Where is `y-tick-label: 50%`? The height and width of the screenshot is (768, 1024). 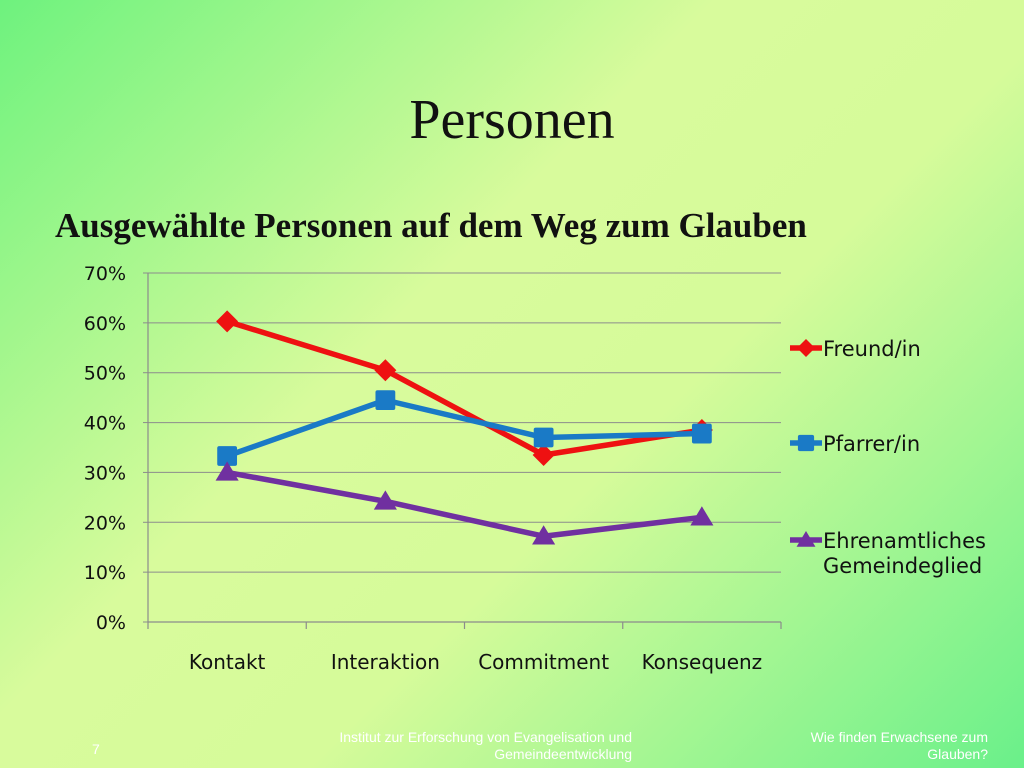 y-tick-label: 50% is located at coordinates (105, 374).